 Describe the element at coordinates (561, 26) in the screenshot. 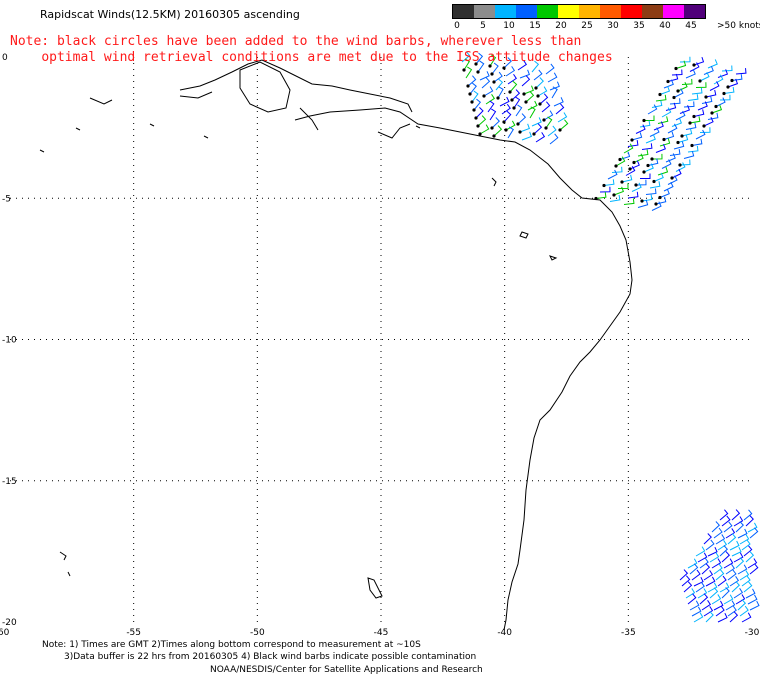

I see `legend-label: 20` at that location.